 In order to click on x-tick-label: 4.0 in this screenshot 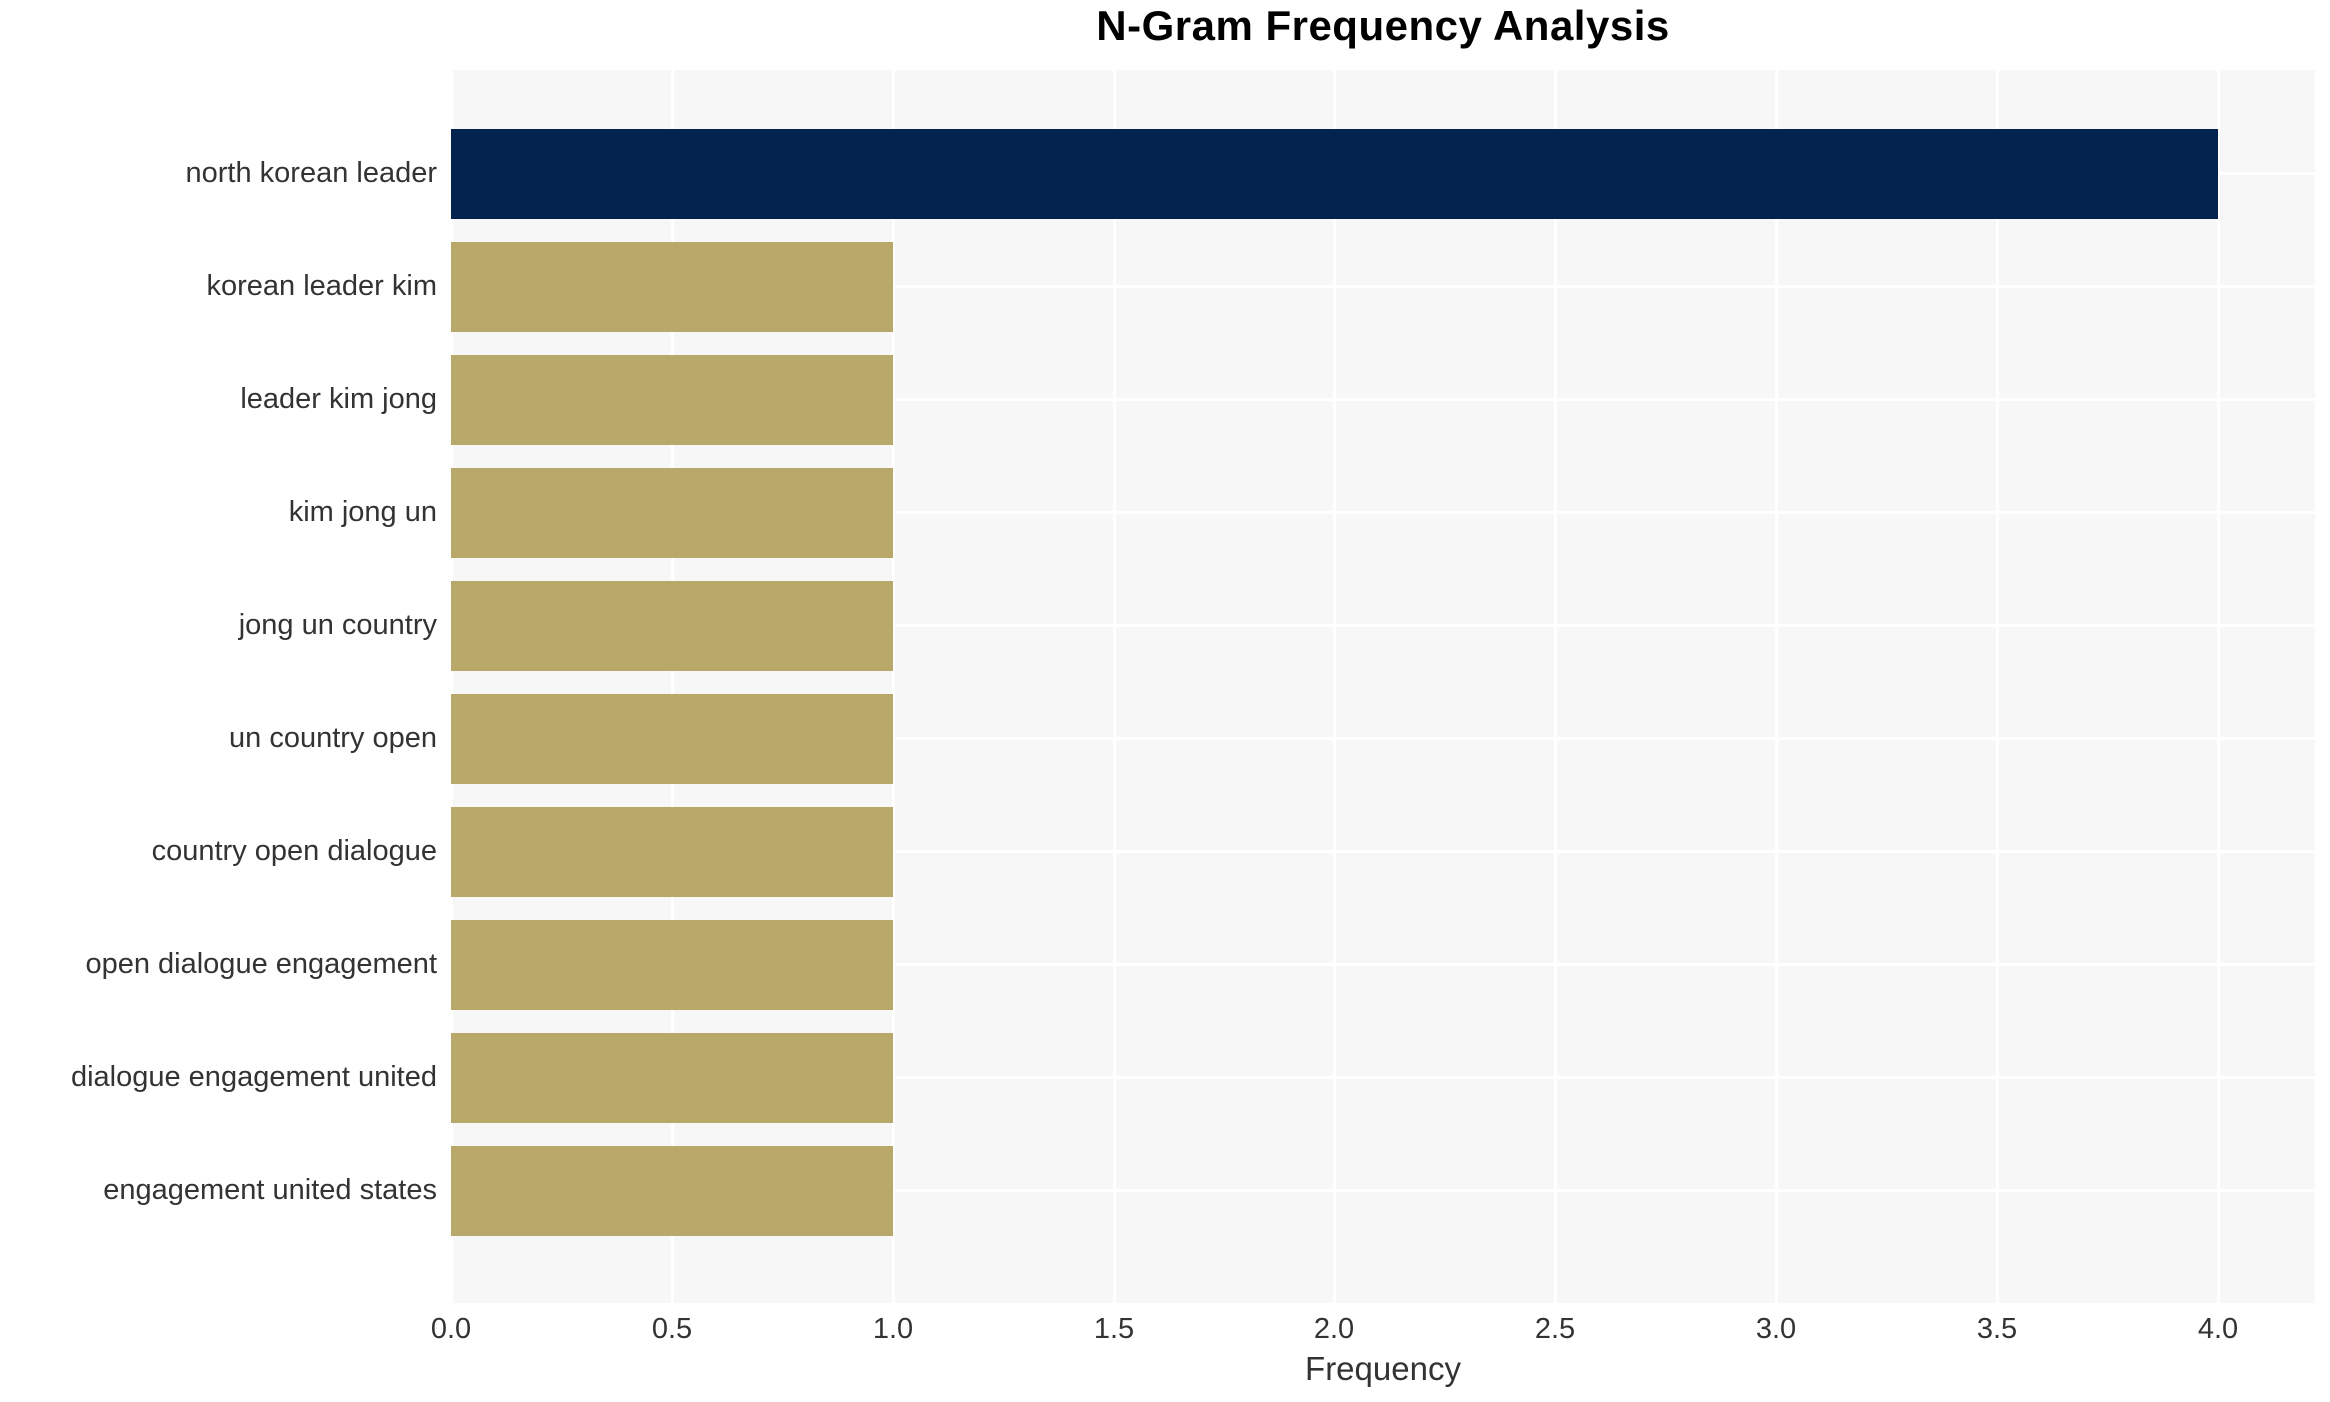, I will do `click(2218, 1329)`.